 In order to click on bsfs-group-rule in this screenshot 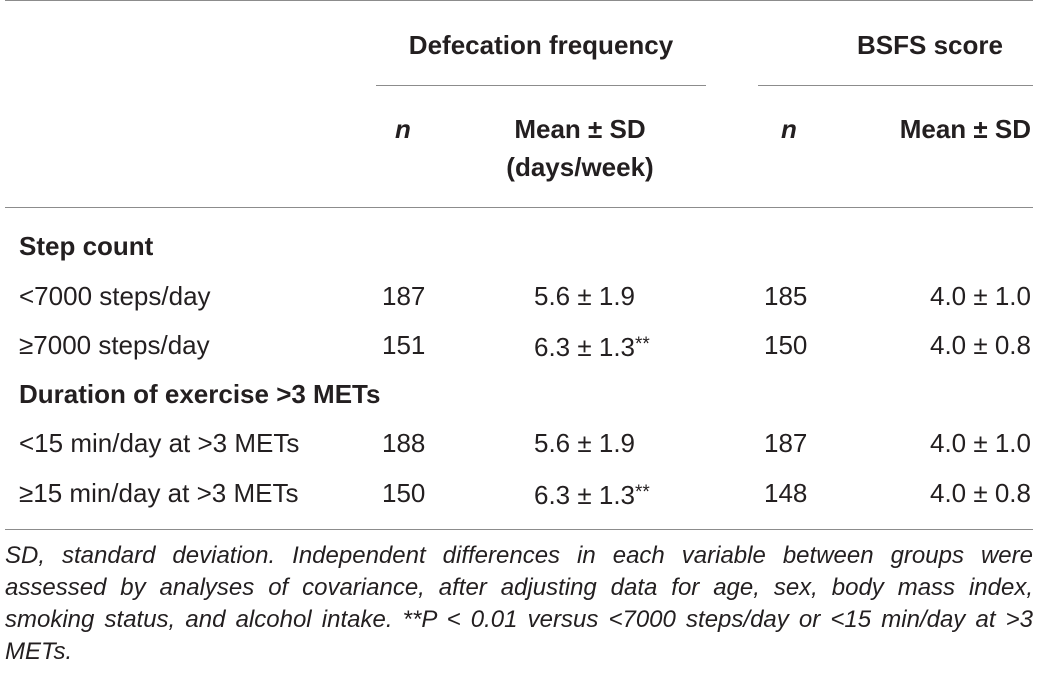, I will do `click(895, 85)`.